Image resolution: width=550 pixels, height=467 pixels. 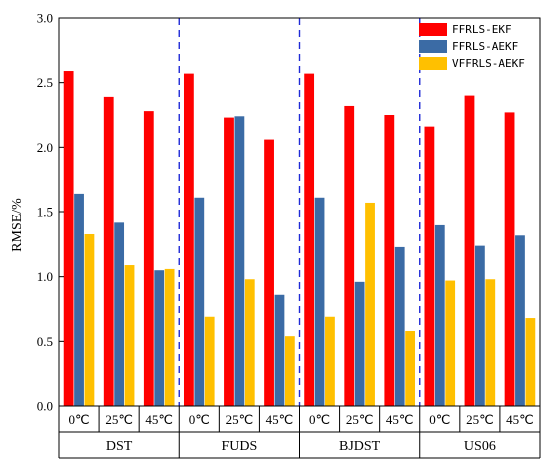 I want to click on y-axis: 0.0 0.5 1.0 1.5 2.0 2.5 3.0, so click(x=50, y=212).